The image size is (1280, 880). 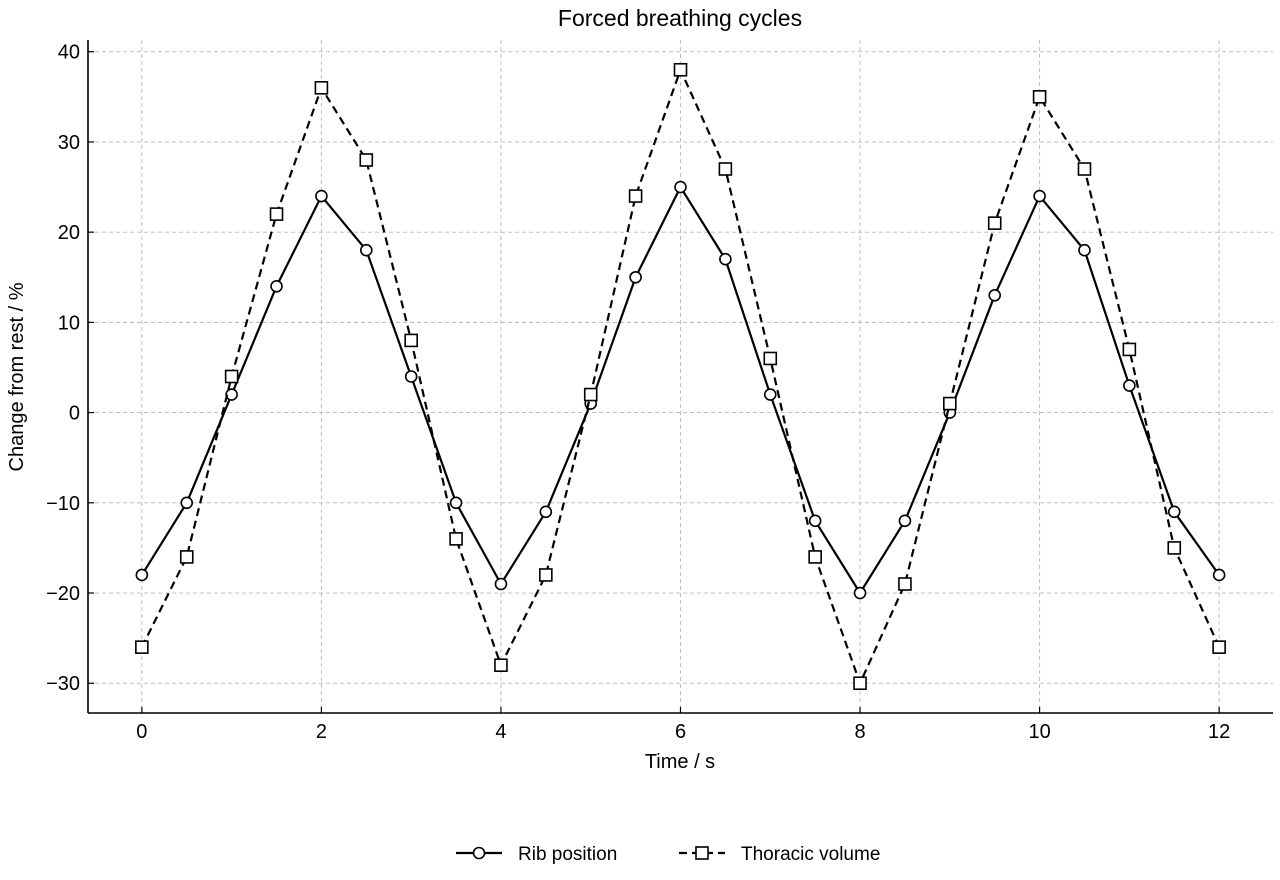 What do you see at coordinates (1219, 732) in the screenshot?
I see `x-tick-label: 12` at bounding box center [1219, 732].